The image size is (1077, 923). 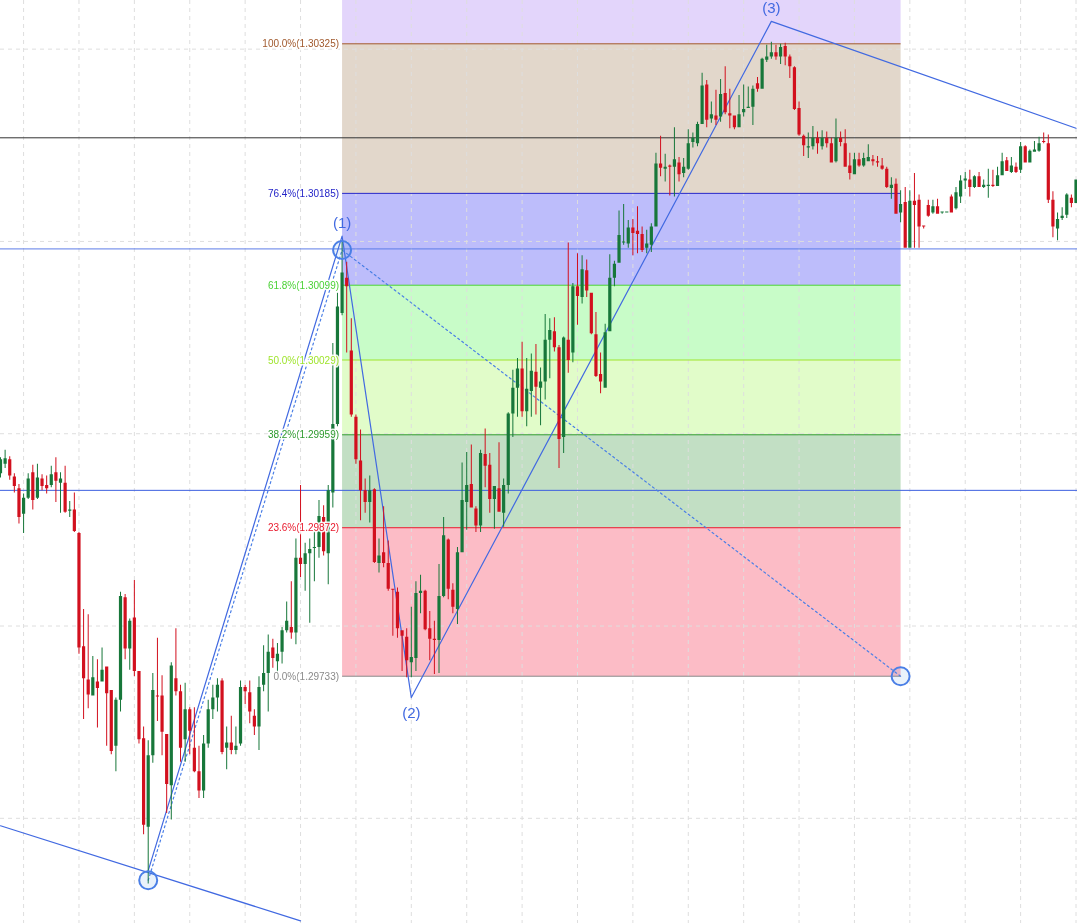 What do you see at coordinates (771, 8) in the screenshot?
I see `annotation: (3)` at bounding box center [771, 8].